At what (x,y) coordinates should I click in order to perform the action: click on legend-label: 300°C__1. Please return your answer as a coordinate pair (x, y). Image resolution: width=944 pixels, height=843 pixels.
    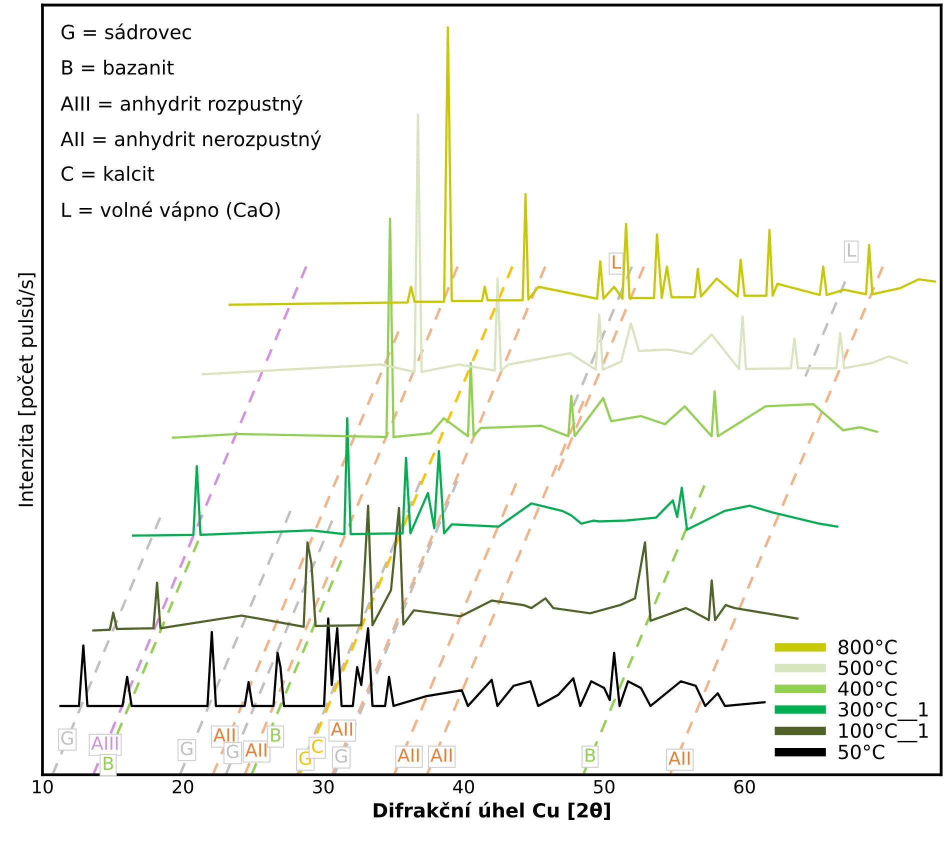
    Looking at the image, I should click on (883, 711).